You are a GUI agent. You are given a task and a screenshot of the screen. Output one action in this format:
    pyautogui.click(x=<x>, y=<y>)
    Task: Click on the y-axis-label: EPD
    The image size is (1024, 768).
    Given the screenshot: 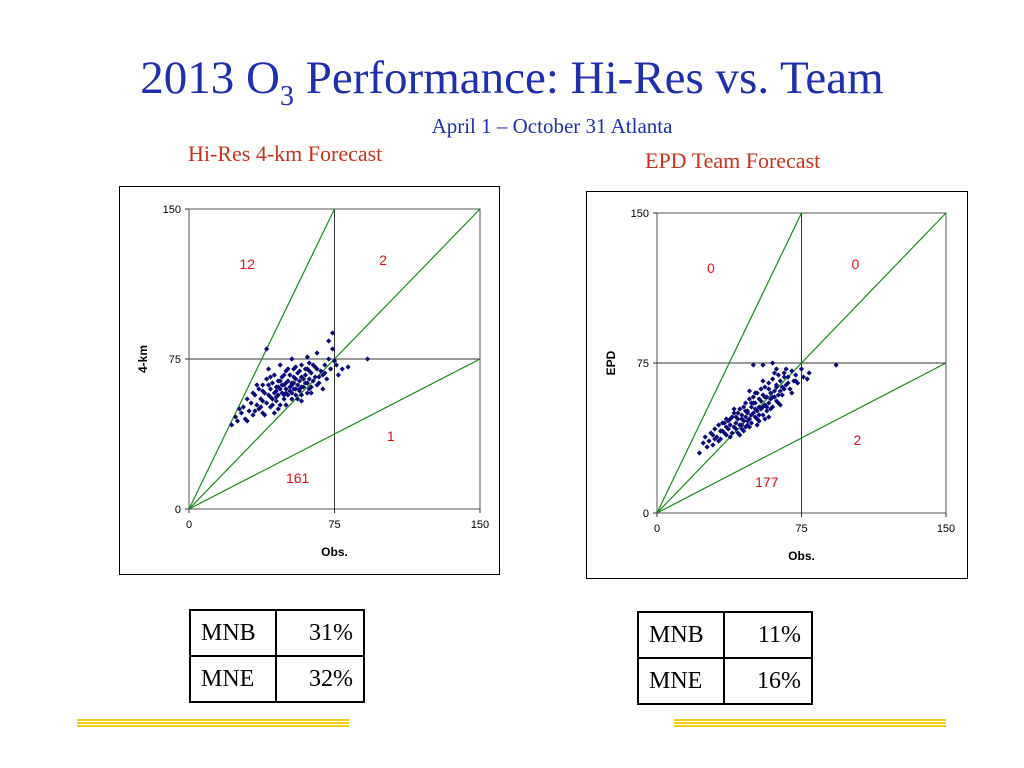 What is the action you would take?
    pyautogui.click(x=611, y=362)
    